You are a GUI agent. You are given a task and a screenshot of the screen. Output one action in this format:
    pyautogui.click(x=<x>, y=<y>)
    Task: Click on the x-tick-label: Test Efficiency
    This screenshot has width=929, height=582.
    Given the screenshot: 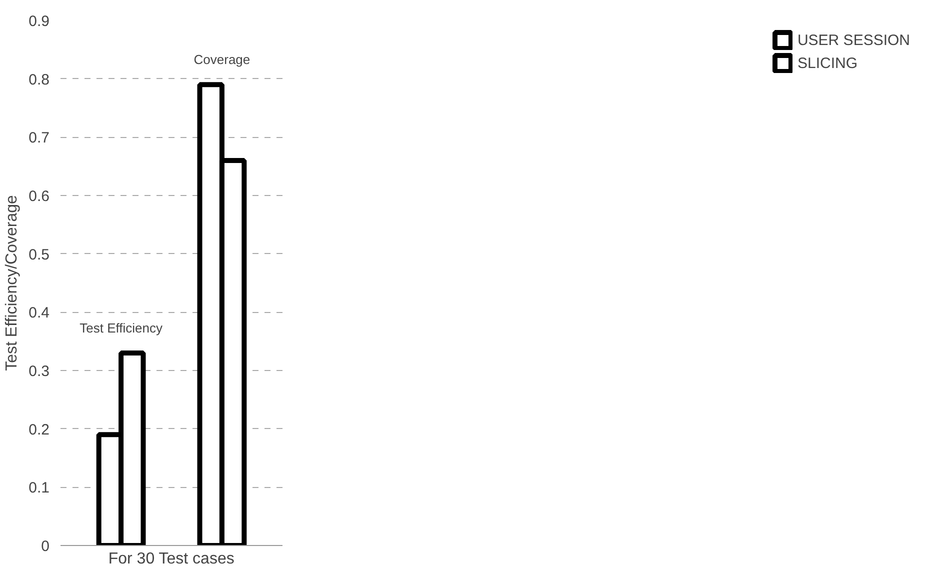 What is the action you would take?
    pyautogui.click(x=121, y=328)
    